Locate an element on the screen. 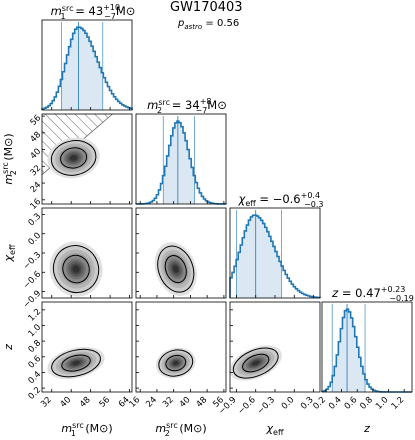 This screenshot has width=415, height=440. x-tick-label-m1: 56 is located at coordinates (105, 402).